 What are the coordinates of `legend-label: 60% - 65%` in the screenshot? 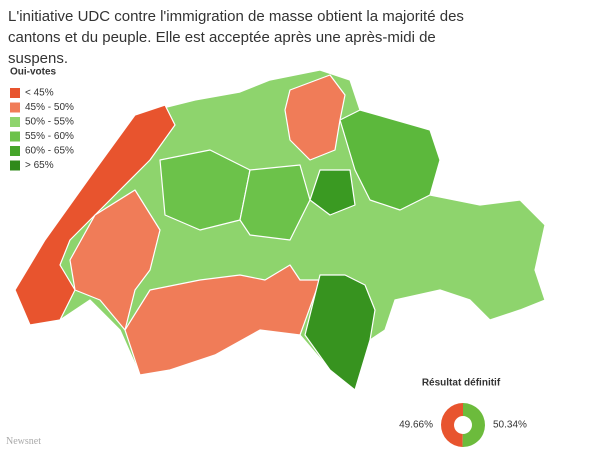 It's located at (49, 151).